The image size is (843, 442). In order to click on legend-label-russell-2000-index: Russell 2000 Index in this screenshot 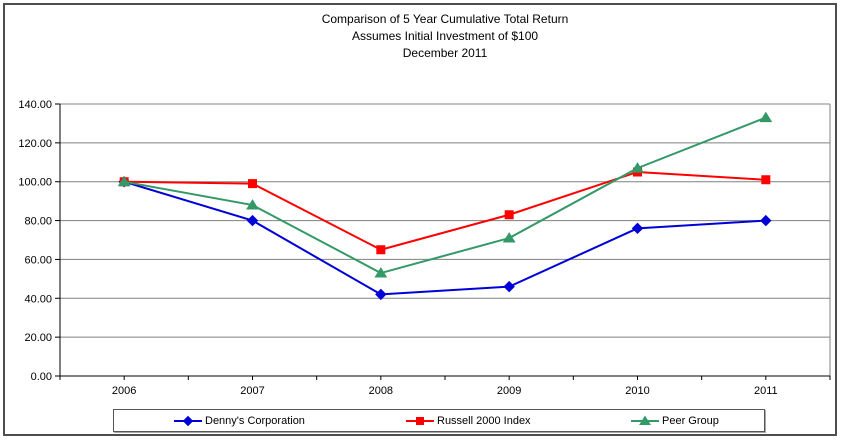, I will do `click(484, 420)`.